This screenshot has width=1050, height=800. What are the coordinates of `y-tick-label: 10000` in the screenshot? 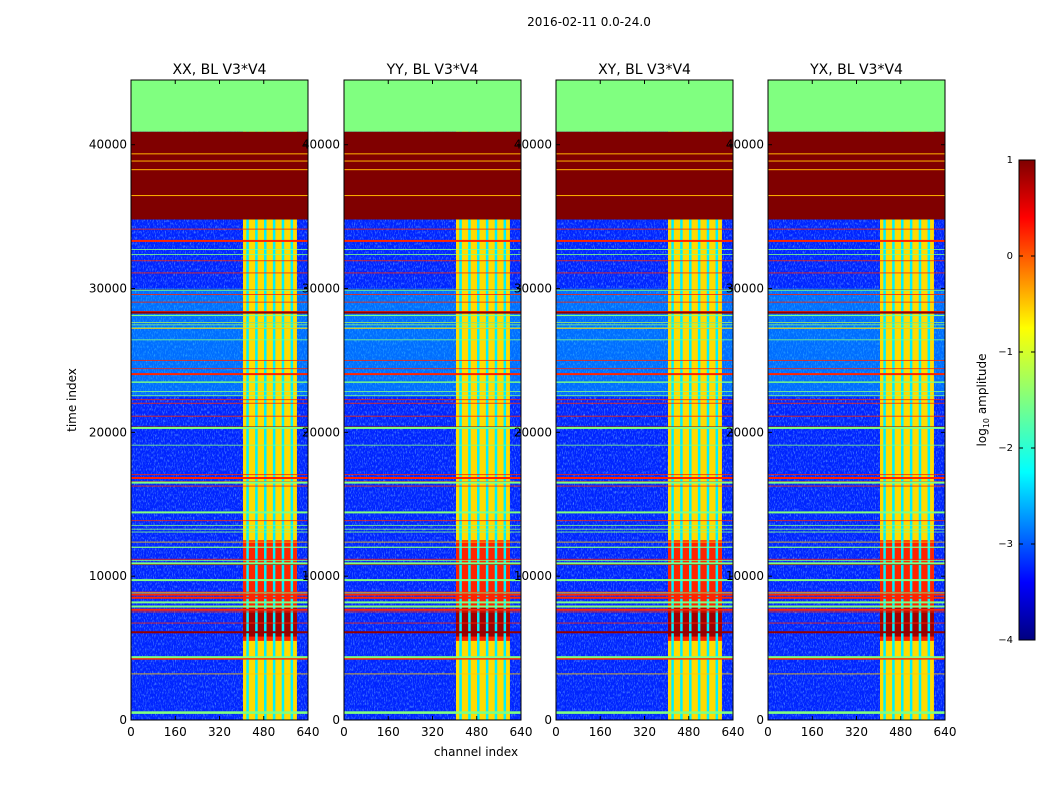 It's located at (108, 576).